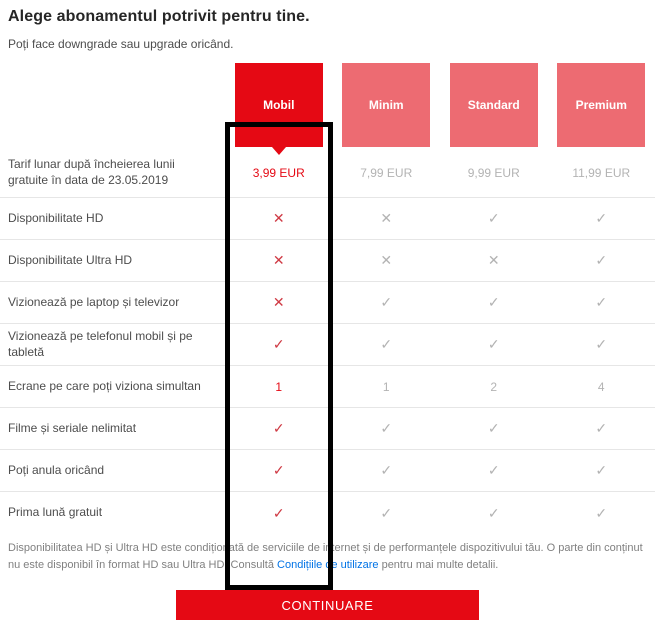  I want to click on table-row-cancel: Poți anula oricând ✓ ✓ ✓ ✓, so click(327, 471).